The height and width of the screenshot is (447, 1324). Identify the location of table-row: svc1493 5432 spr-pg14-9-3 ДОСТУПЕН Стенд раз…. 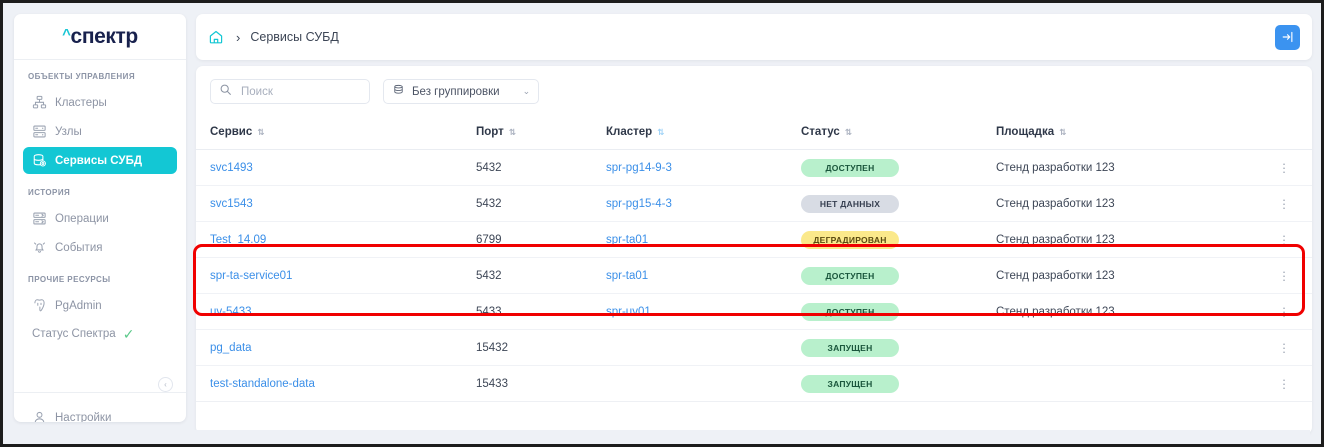
(754, 167).